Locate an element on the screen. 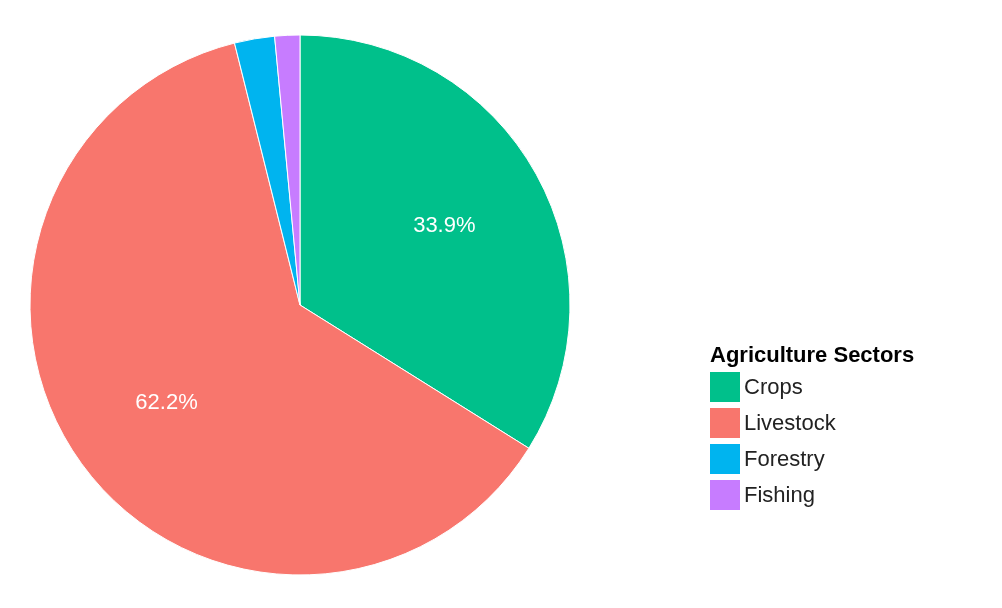 The image size is (1002, 608). legend-label: Livestock is located at coordinates (790, 422).